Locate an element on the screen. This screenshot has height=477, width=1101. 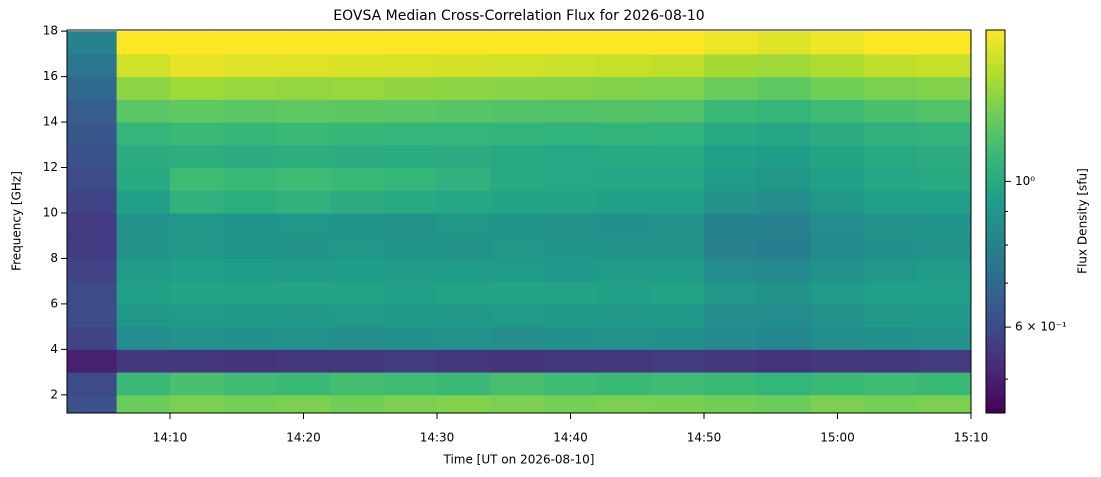
x-tick-label: 15:10 is located at coordinates (971, 438).